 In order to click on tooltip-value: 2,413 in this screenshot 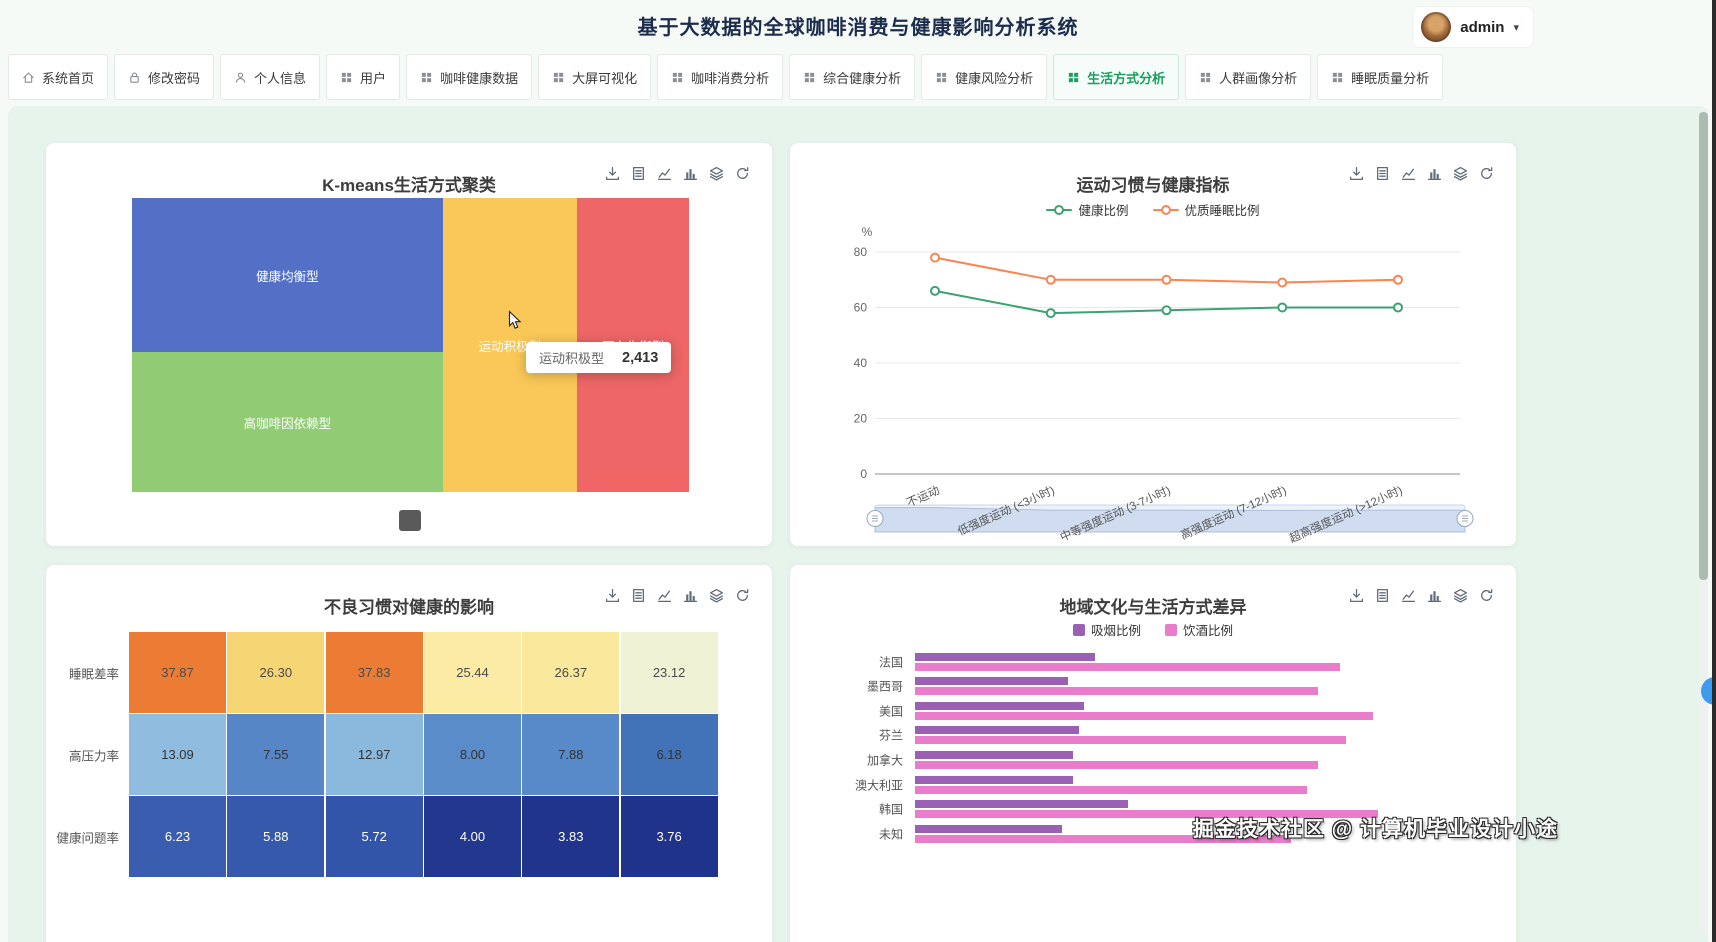, I will do `click(640, 357)`.